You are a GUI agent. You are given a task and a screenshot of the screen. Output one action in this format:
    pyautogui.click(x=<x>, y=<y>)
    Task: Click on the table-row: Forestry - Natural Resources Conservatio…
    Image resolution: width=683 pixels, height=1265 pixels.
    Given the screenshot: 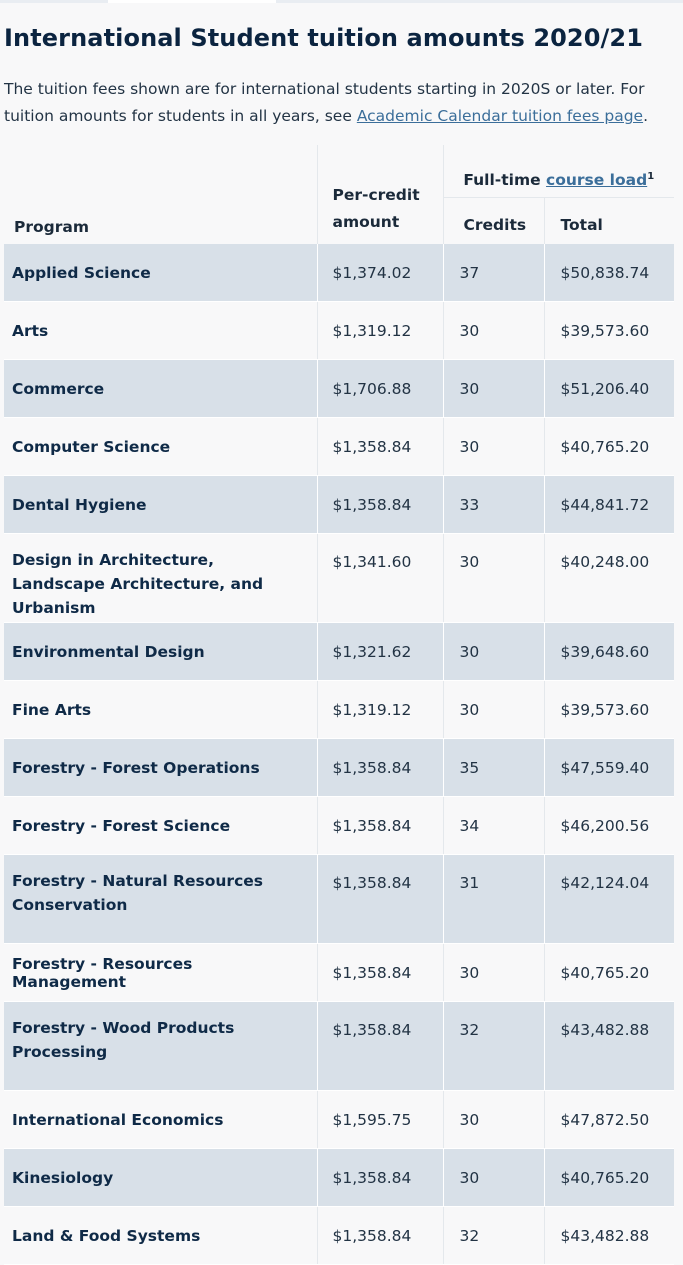 What is the action you would take?
    pyautogui.click(x=339, y=899)
    